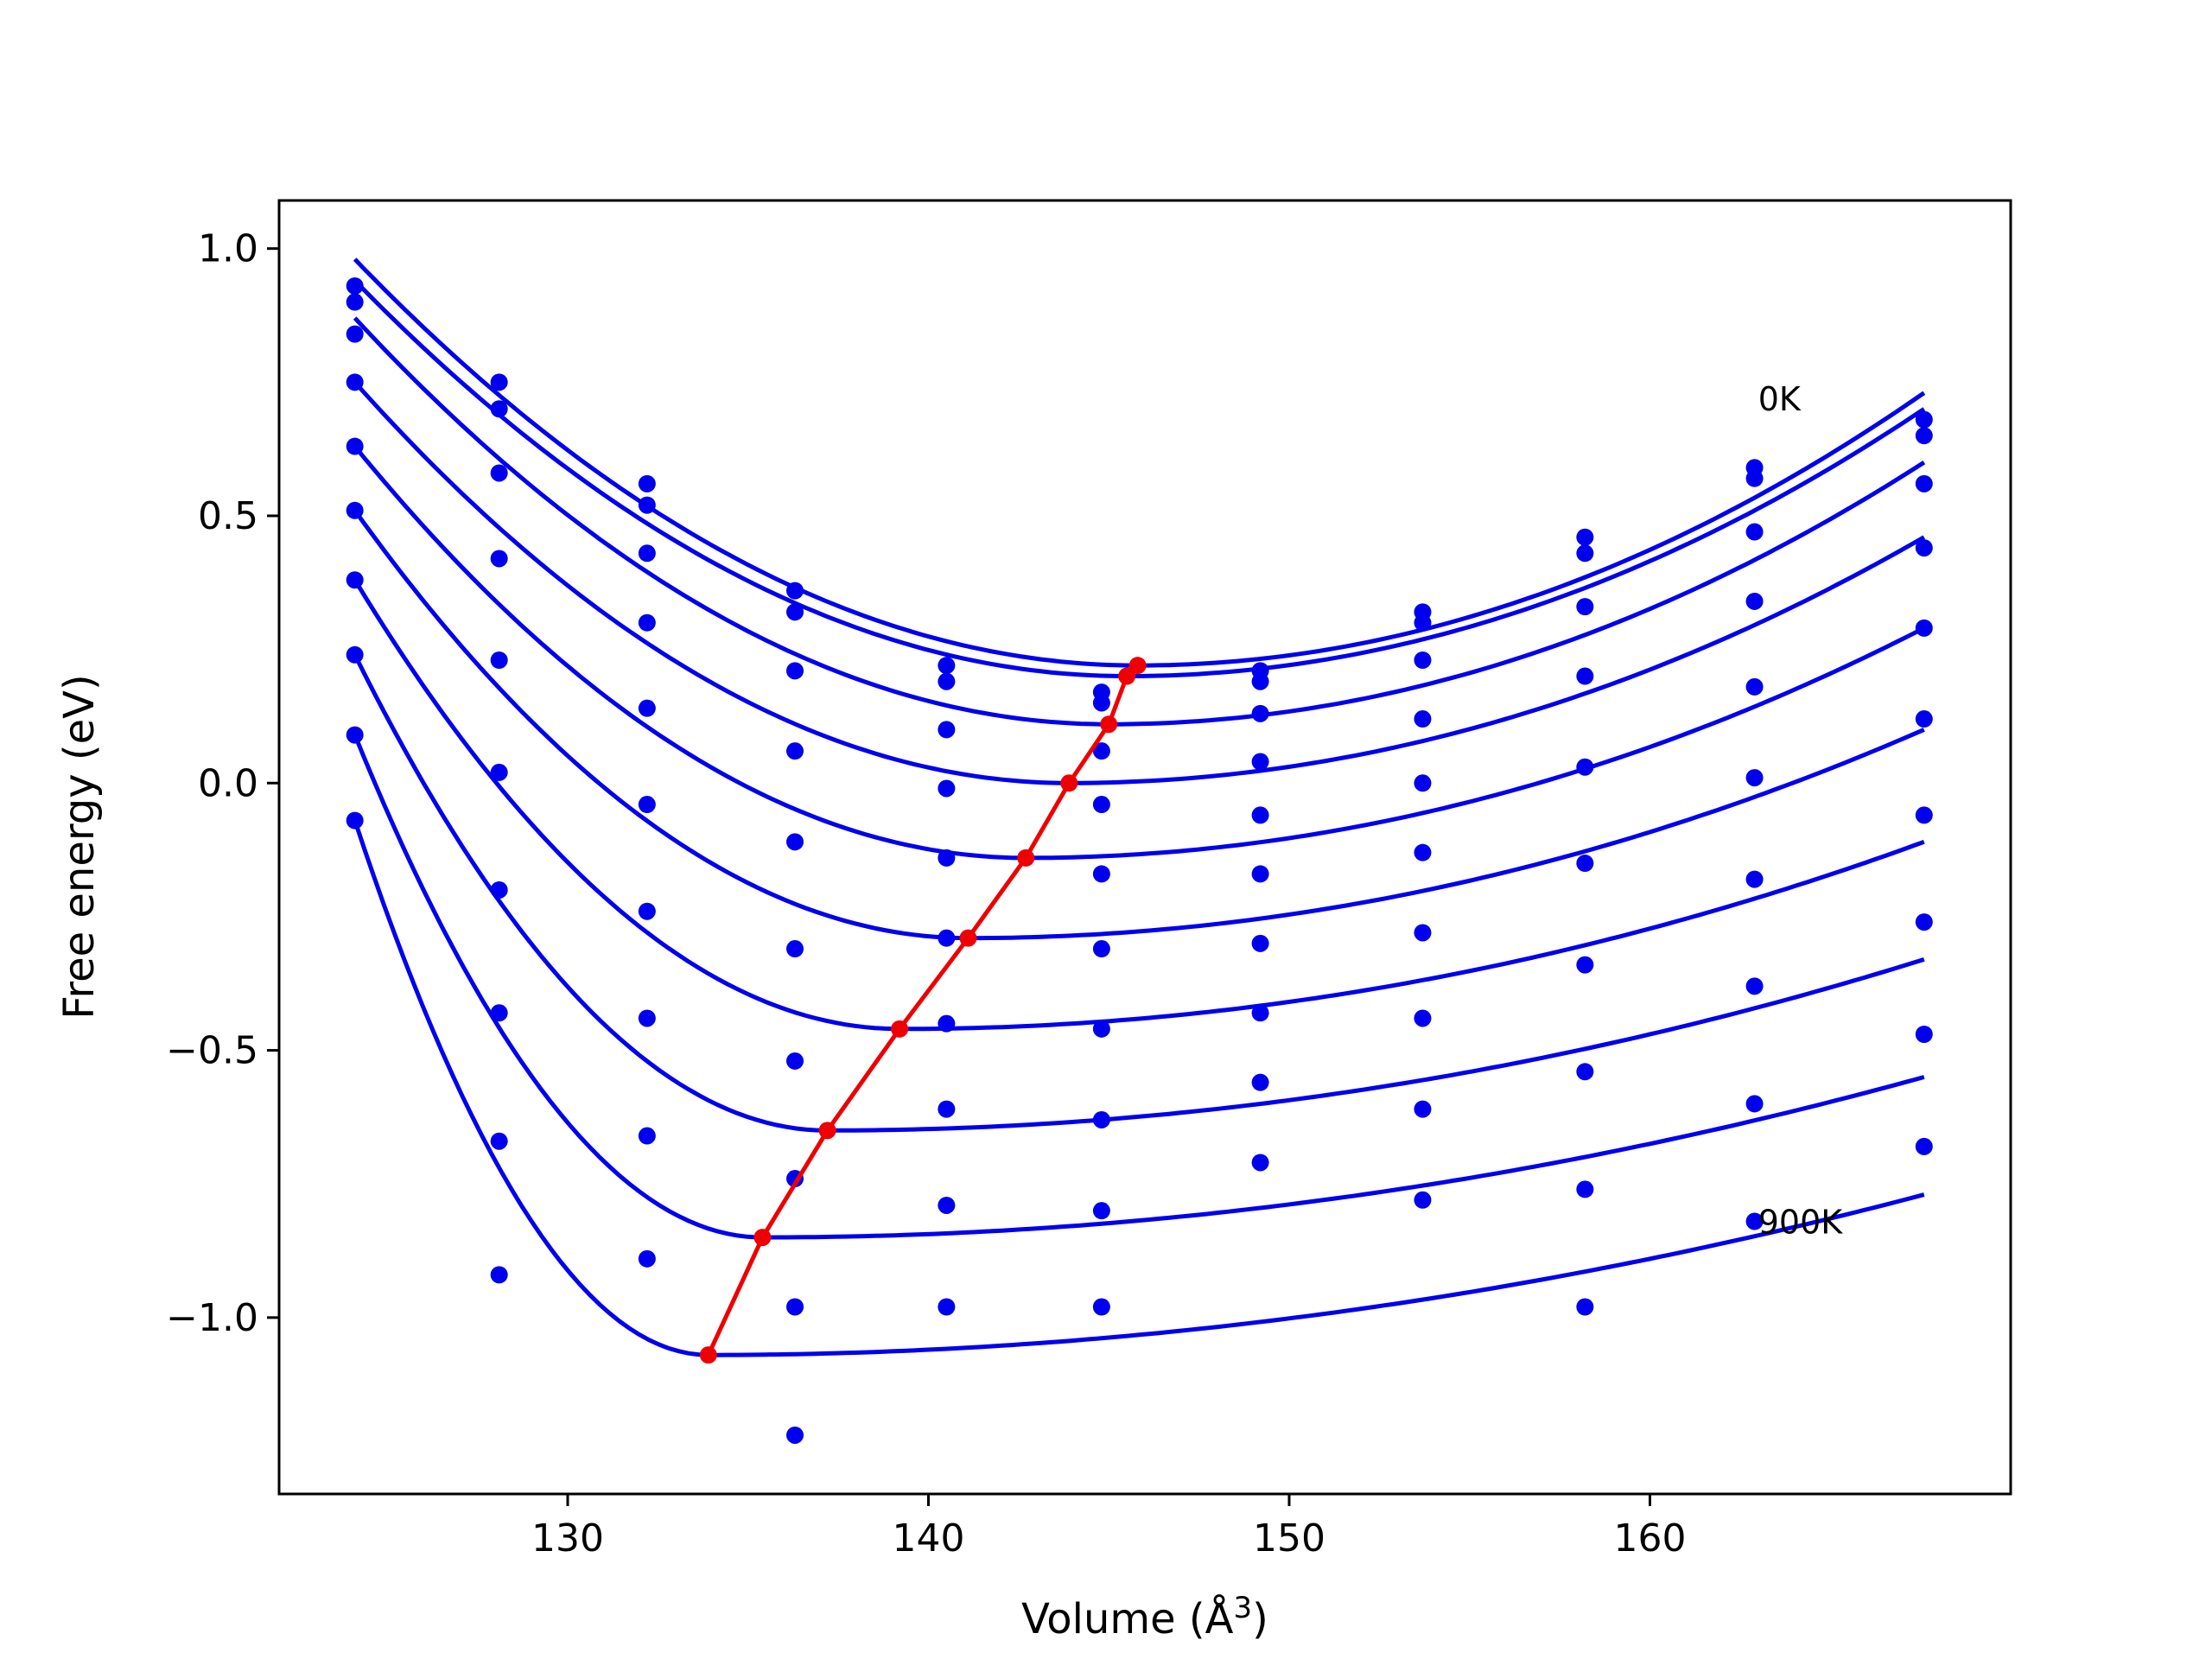 This screenshot has width=2212, height=1659. Describe the element at coordinates (929, 1538) in the screenshot. I see `x-tick-label: 140` at that location.